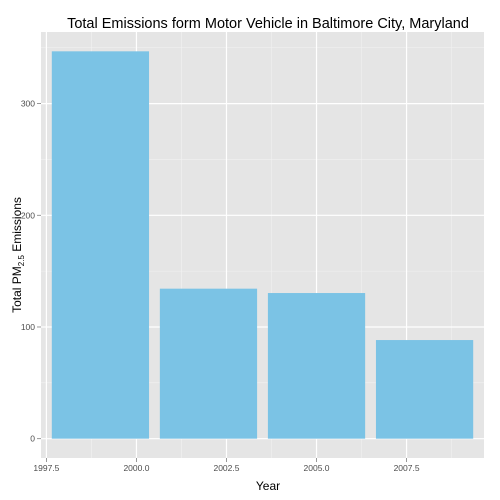 The image size is (500, 500). I want to click on bar-2005, so click(316, 366).